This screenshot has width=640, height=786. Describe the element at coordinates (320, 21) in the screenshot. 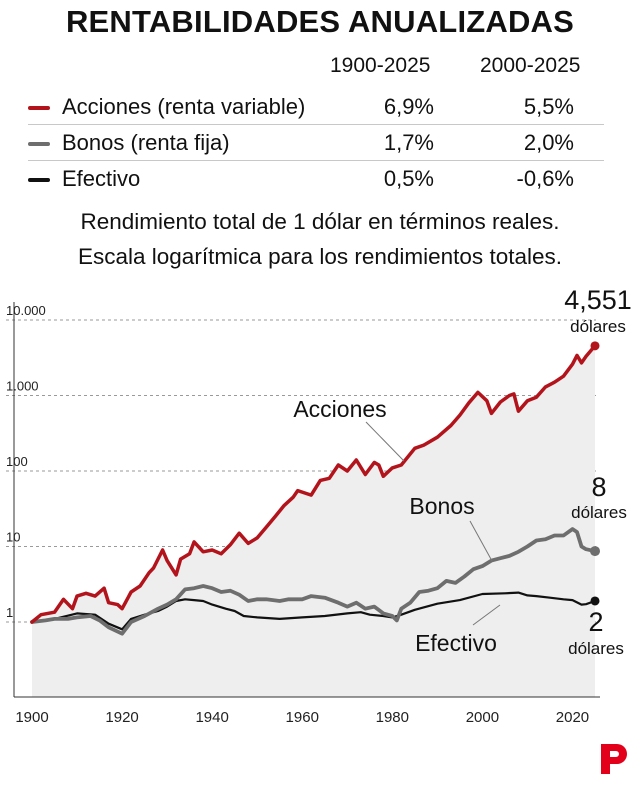

I see `chart-title: RENTABILIDADES ANUALIZADAS` at that location.